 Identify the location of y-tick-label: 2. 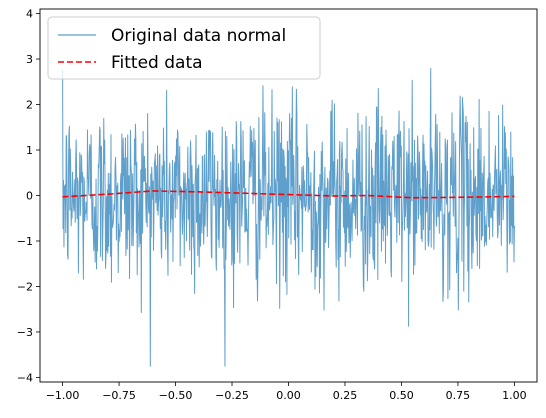
(29, 105).